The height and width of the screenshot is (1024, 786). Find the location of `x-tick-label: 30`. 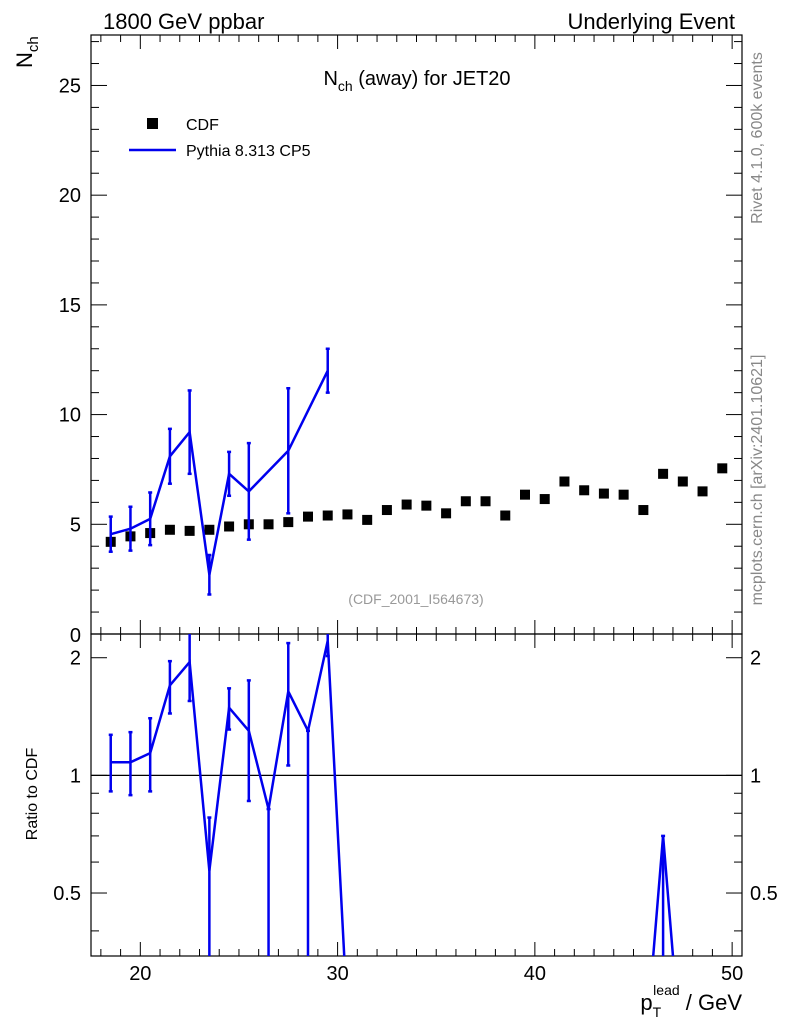

x-tick-label: 30 is located at coordinates (337, 974).